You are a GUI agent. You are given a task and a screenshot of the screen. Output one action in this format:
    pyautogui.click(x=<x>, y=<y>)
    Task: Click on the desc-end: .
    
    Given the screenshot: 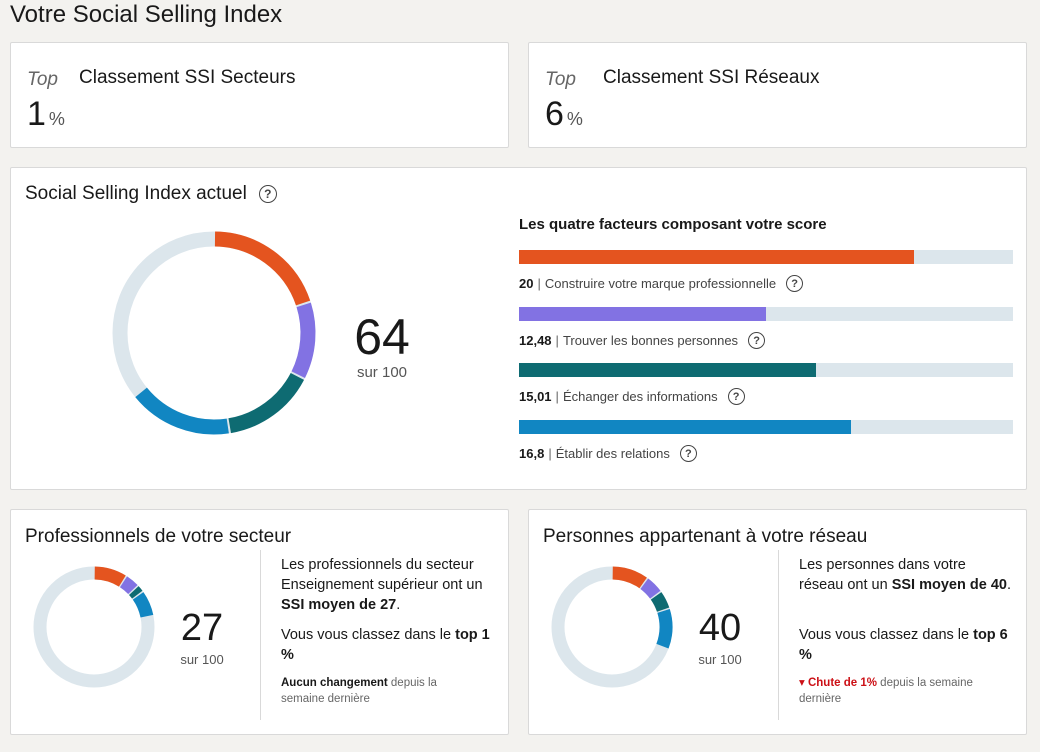 What is the action you would take?
    pyautogui.click(x=398, y=605)
    